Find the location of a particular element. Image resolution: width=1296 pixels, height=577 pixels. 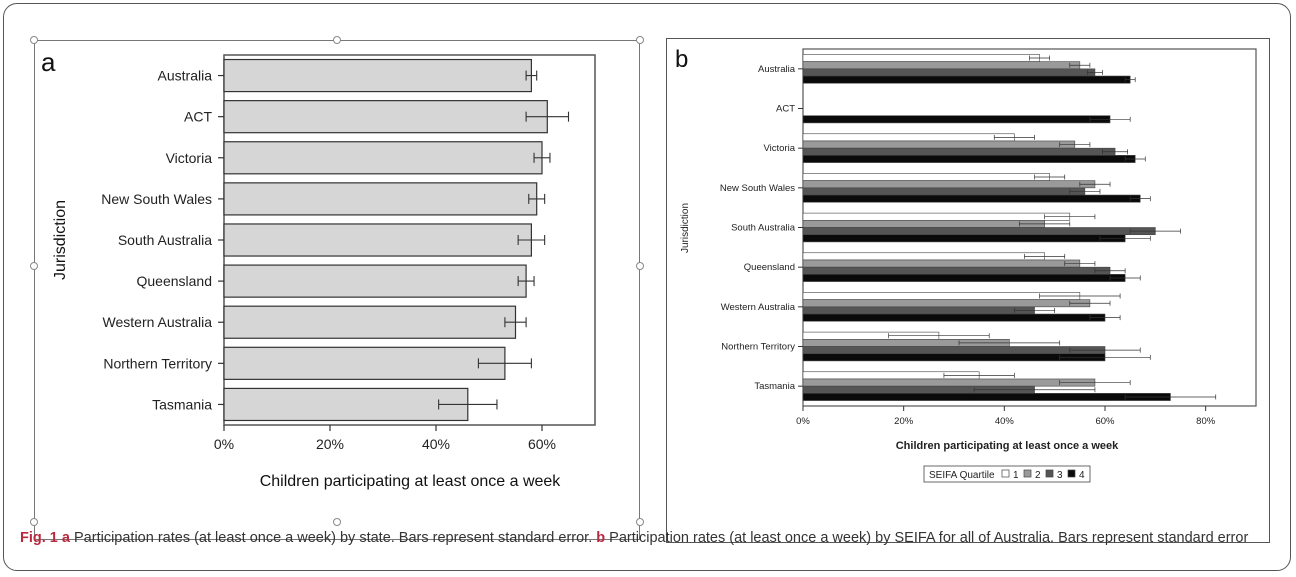

legend-label-2: 2 is located at coordinates (1038, 475).